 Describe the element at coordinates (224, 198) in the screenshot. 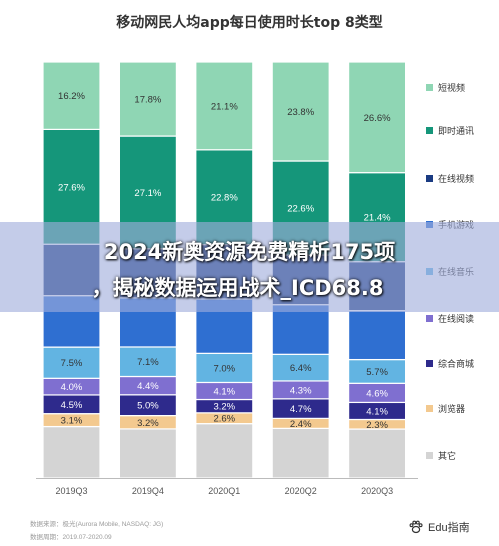

I see `data-label: 22.8%` at that location.